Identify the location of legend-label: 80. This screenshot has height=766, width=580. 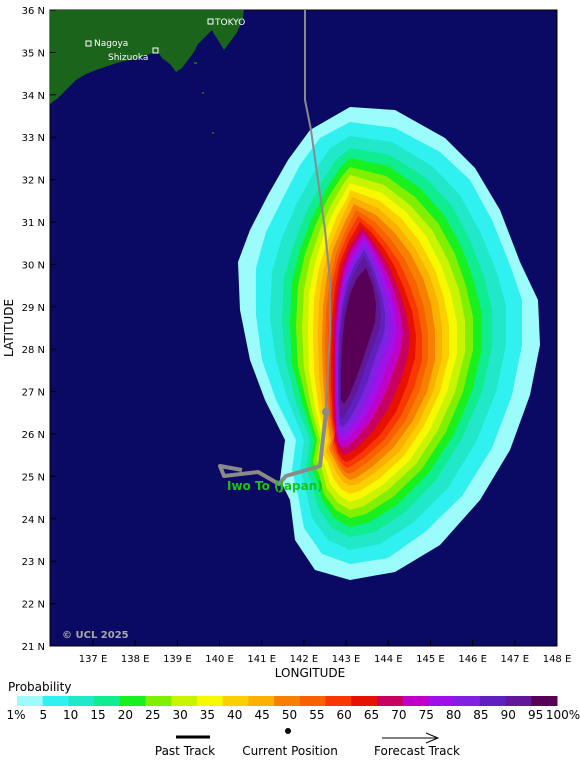
(453, 715).